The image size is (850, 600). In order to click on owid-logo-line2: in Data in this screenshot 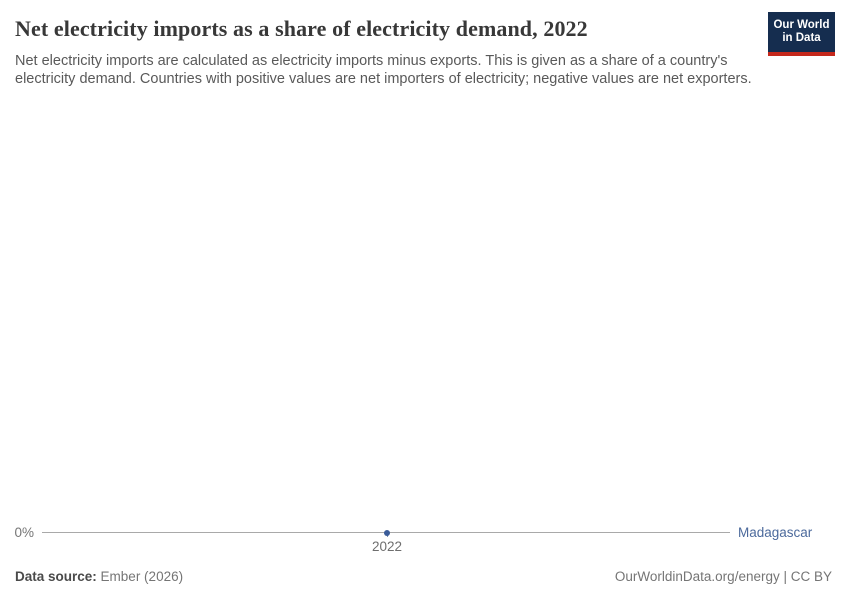, I will do `click(801, 38)`.